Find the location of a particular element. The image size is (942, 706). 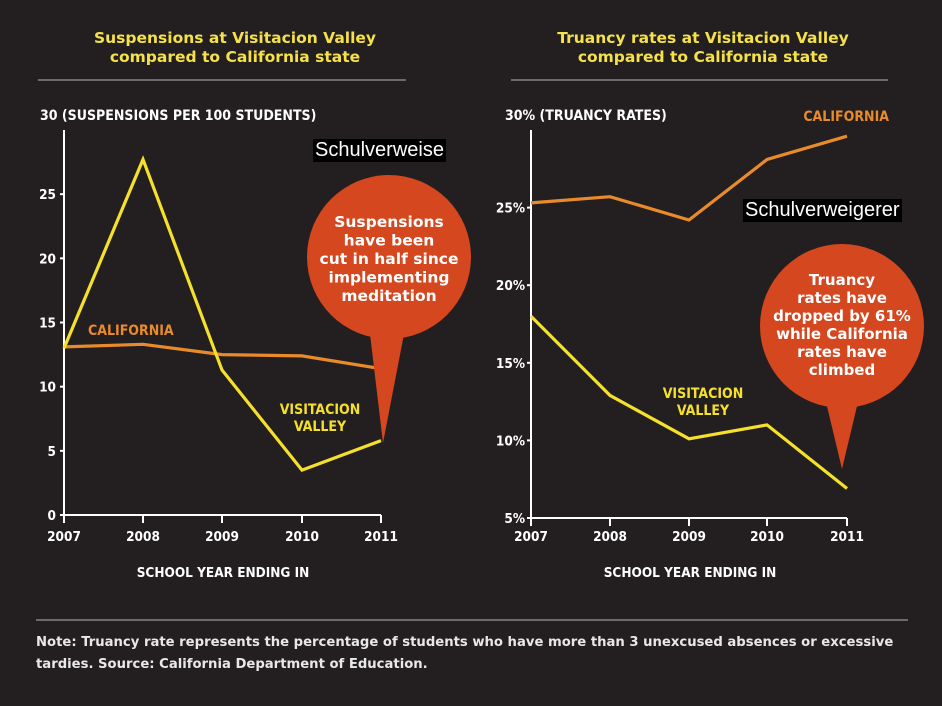

c1-callout-text: cut in half since is located at coordinates (389, 259).